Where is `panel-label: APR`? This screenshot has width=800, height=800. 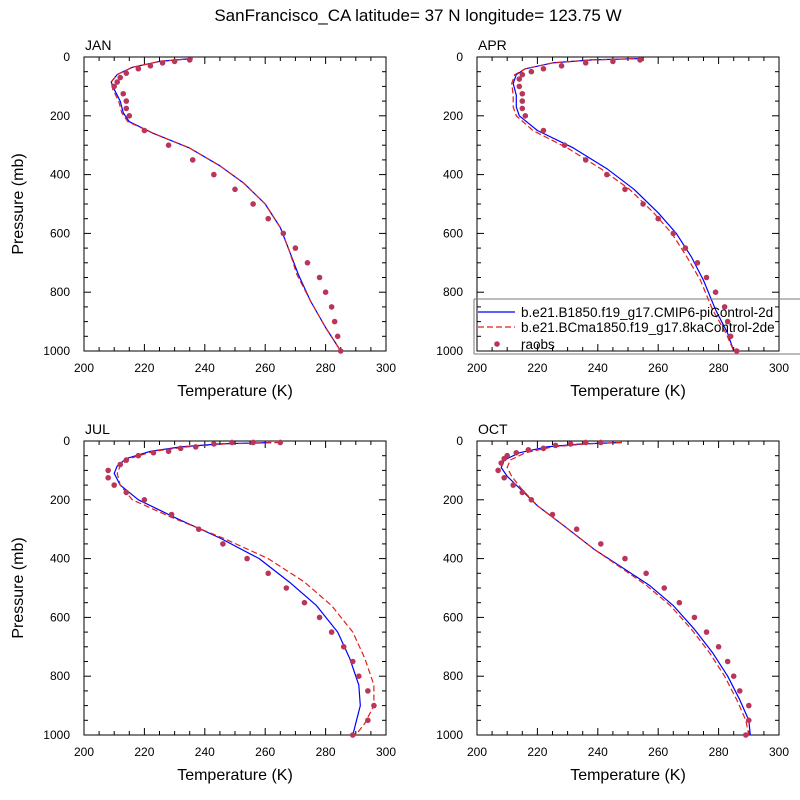 panel-label: APR is located at coordinates (492, 45).